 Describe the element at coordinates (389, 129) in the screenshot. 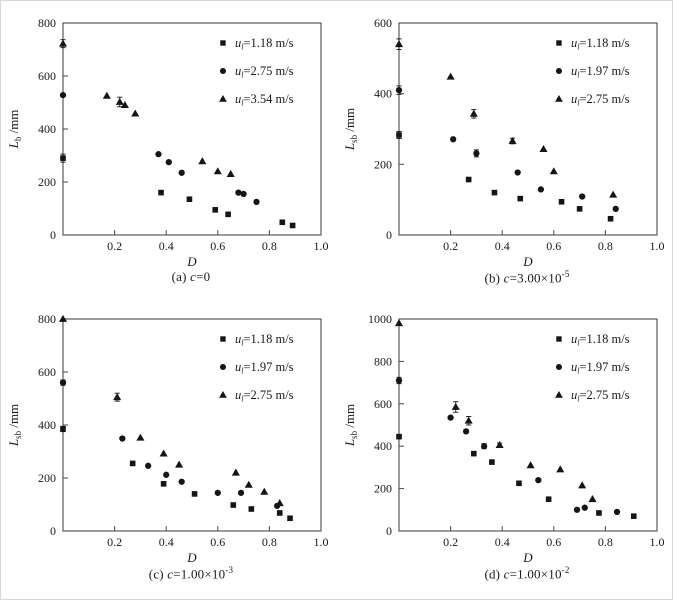

I see `y-axis: 0 200 400 600` at that location.